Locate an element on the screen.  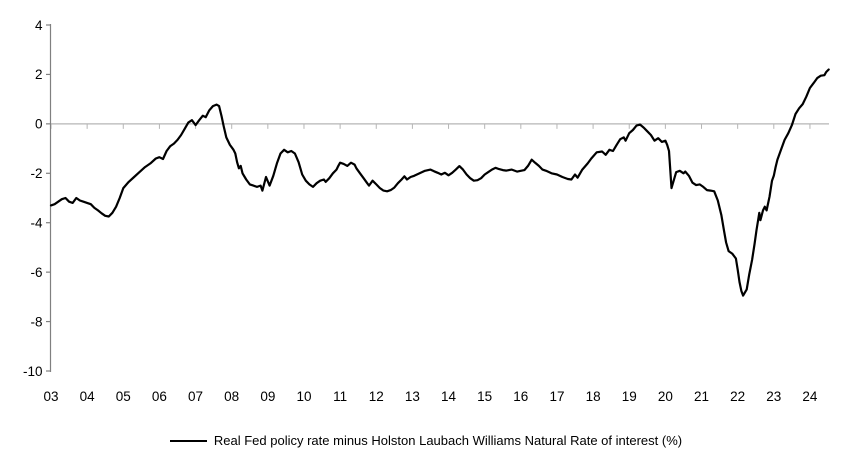
legend-line-swatch is located at coordinates (188, 440).